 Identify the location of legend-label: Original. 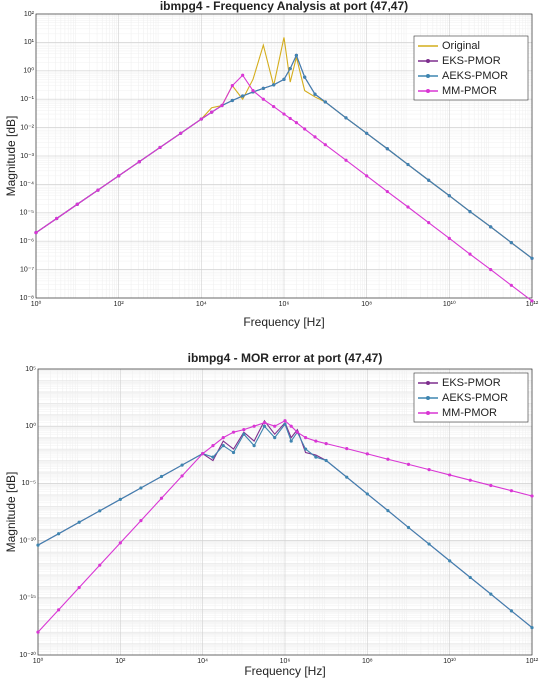
(461, 46).